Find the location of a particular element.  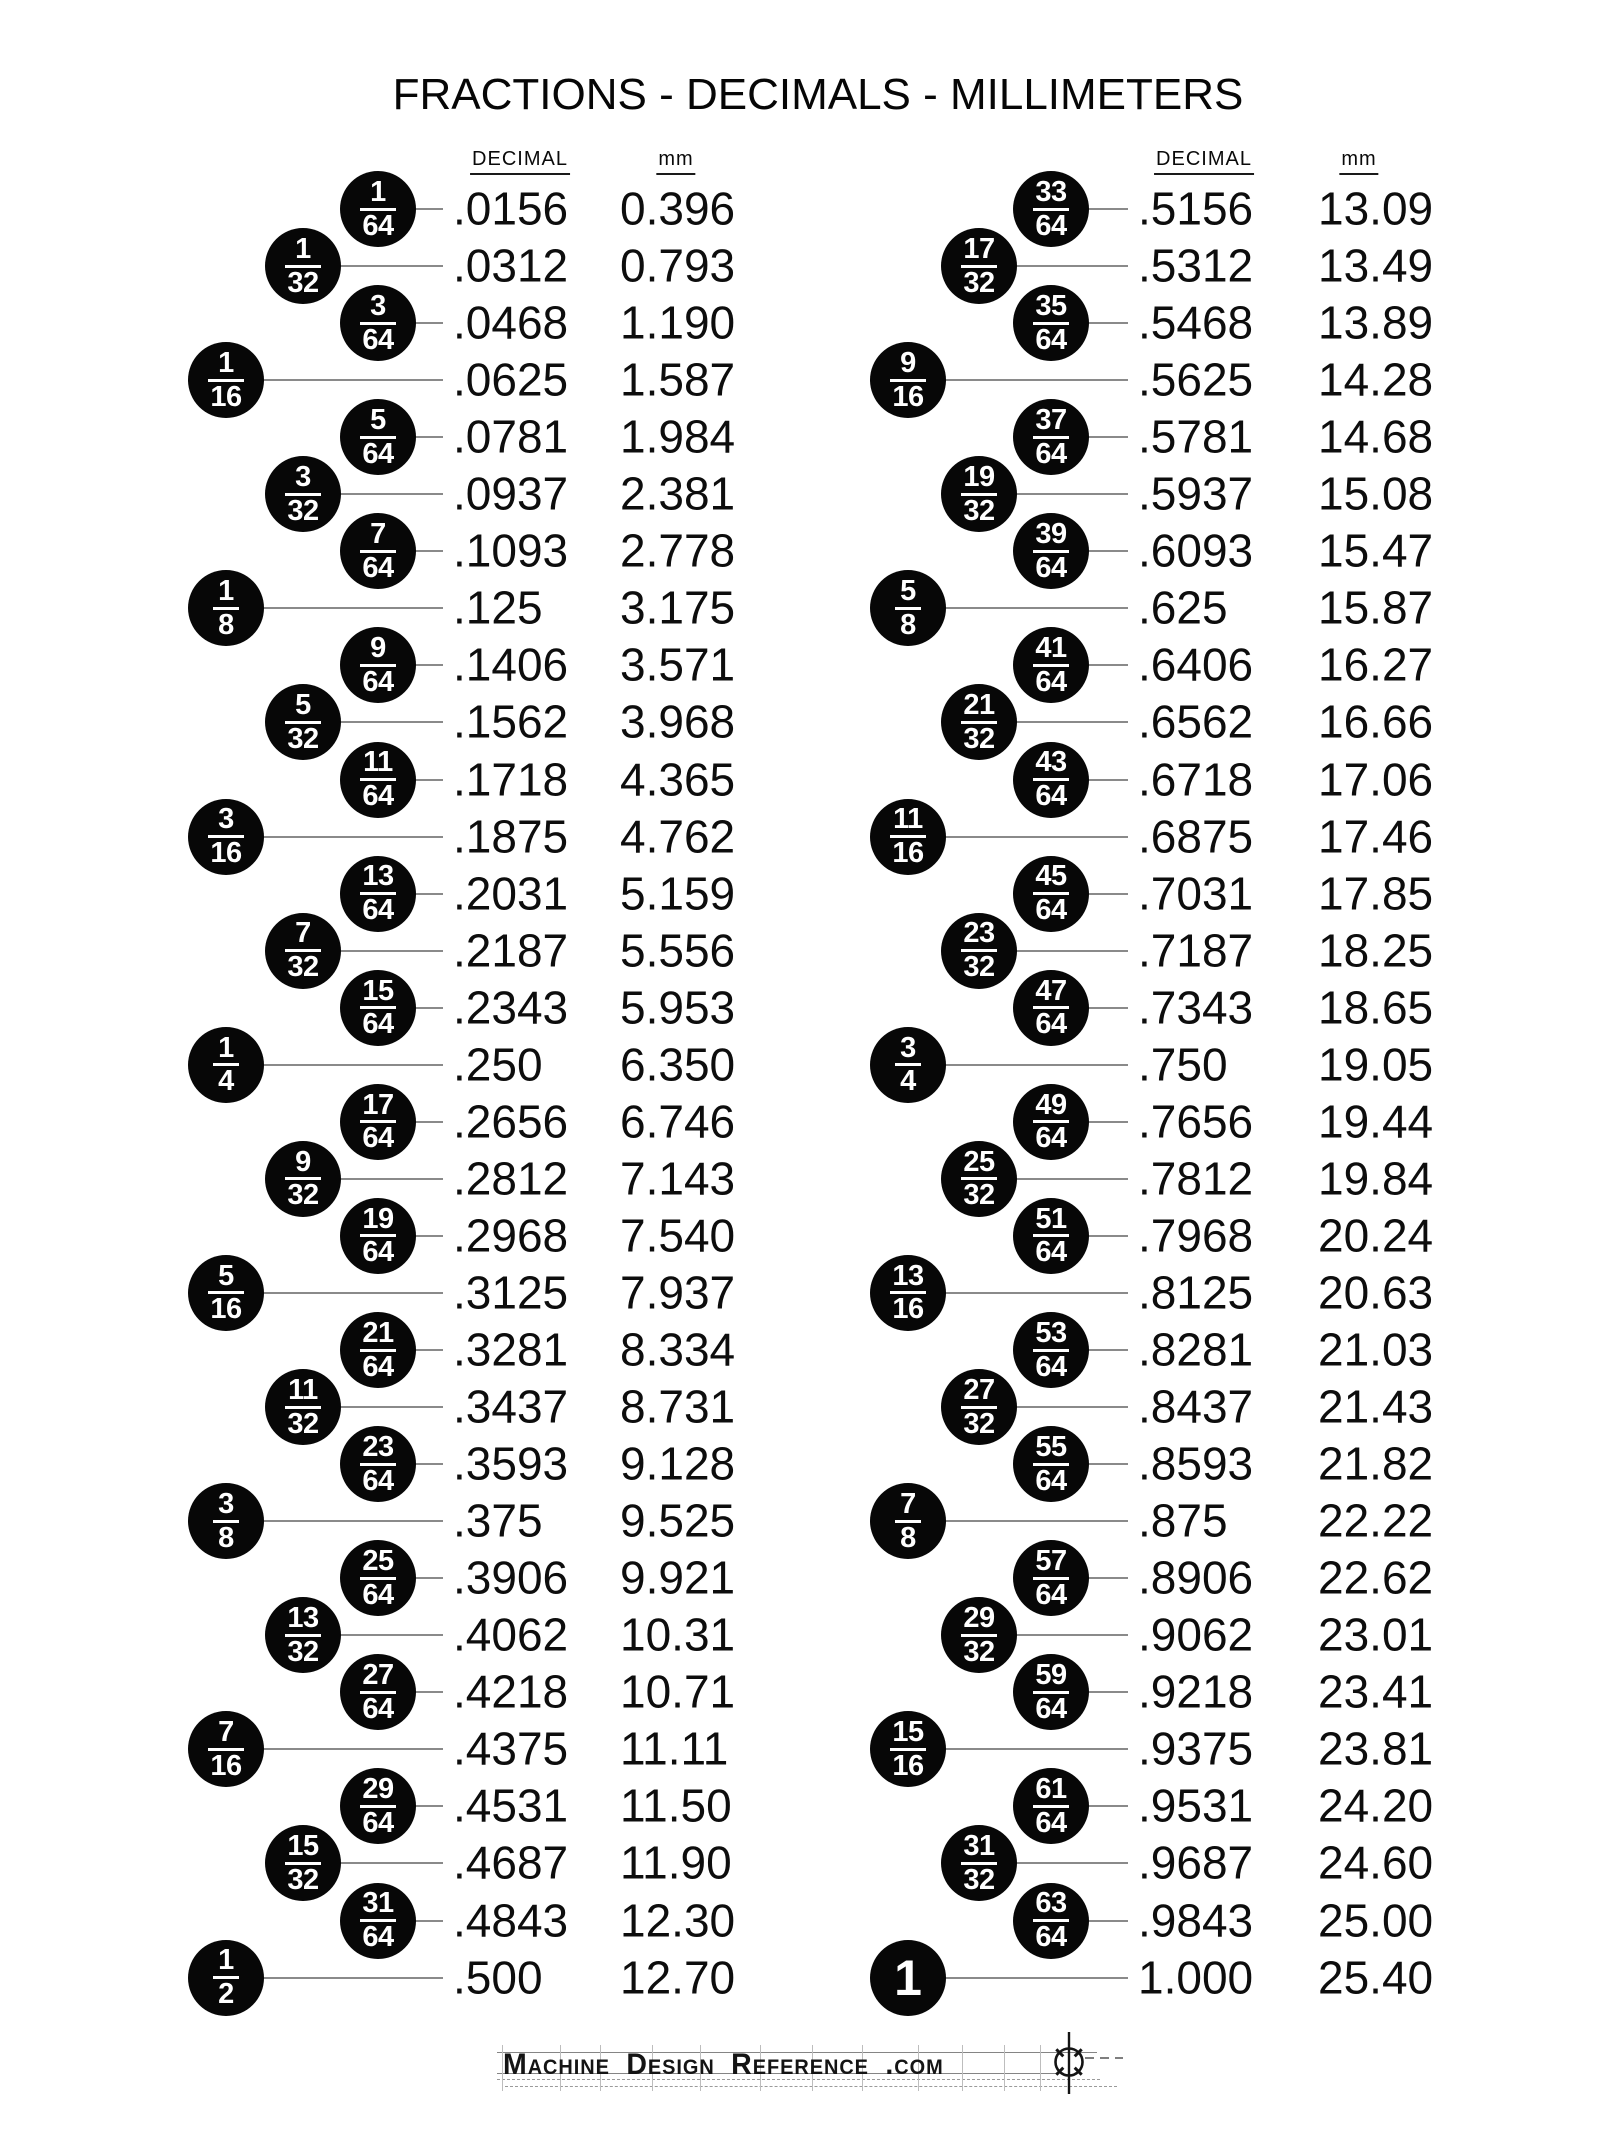

fraction-circle: 51 64 is located at coordinates (1051, 1235).